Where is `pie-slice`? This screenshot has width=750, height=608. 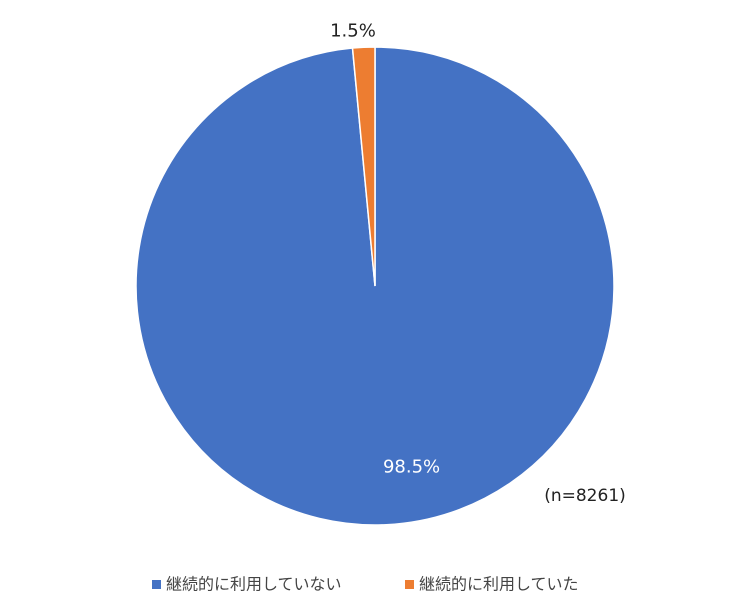
pie-slice is located at coordinates (363, 166).